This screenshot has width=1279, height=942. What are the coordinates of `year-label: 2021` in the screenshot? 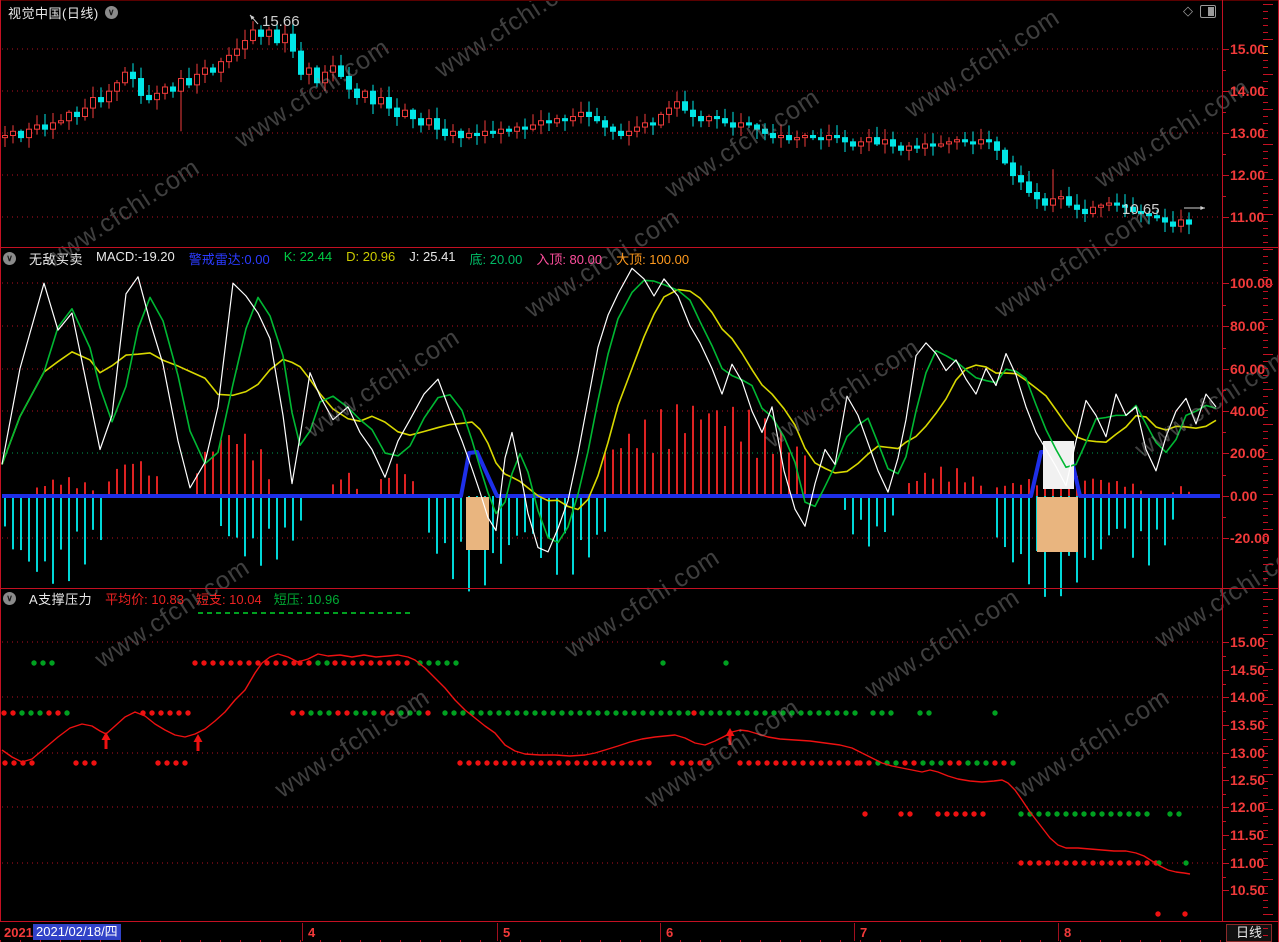 It's located at (18, 932).